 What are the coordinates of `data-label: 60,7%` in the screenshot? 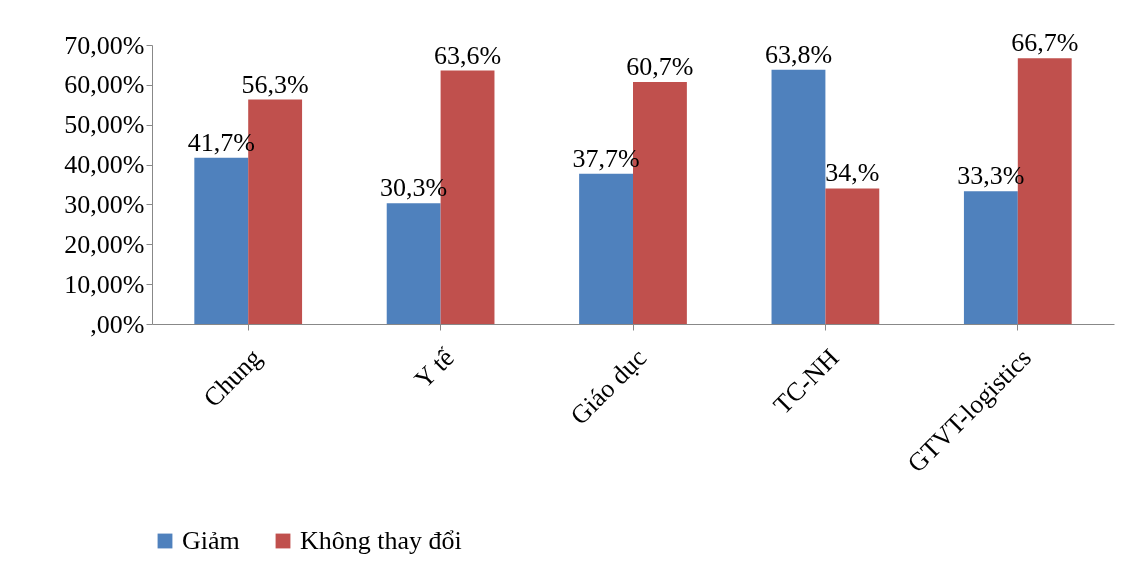 It's located at (660, 67).